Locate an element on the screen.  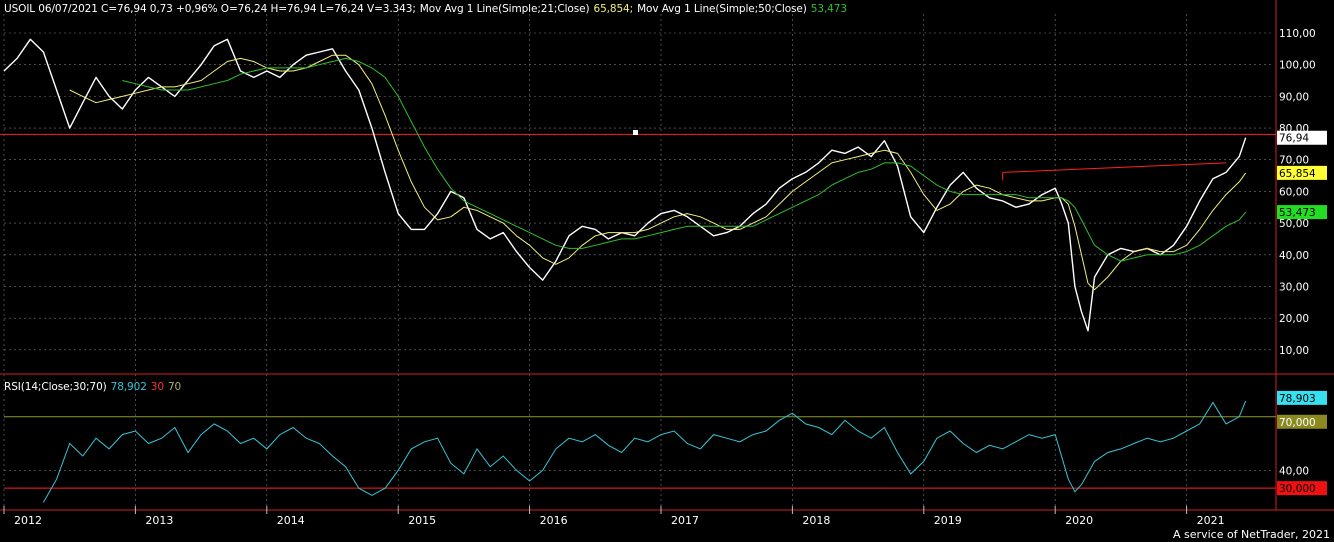
y-tick-label: 100,00 is located at coordinates (1297, 66).